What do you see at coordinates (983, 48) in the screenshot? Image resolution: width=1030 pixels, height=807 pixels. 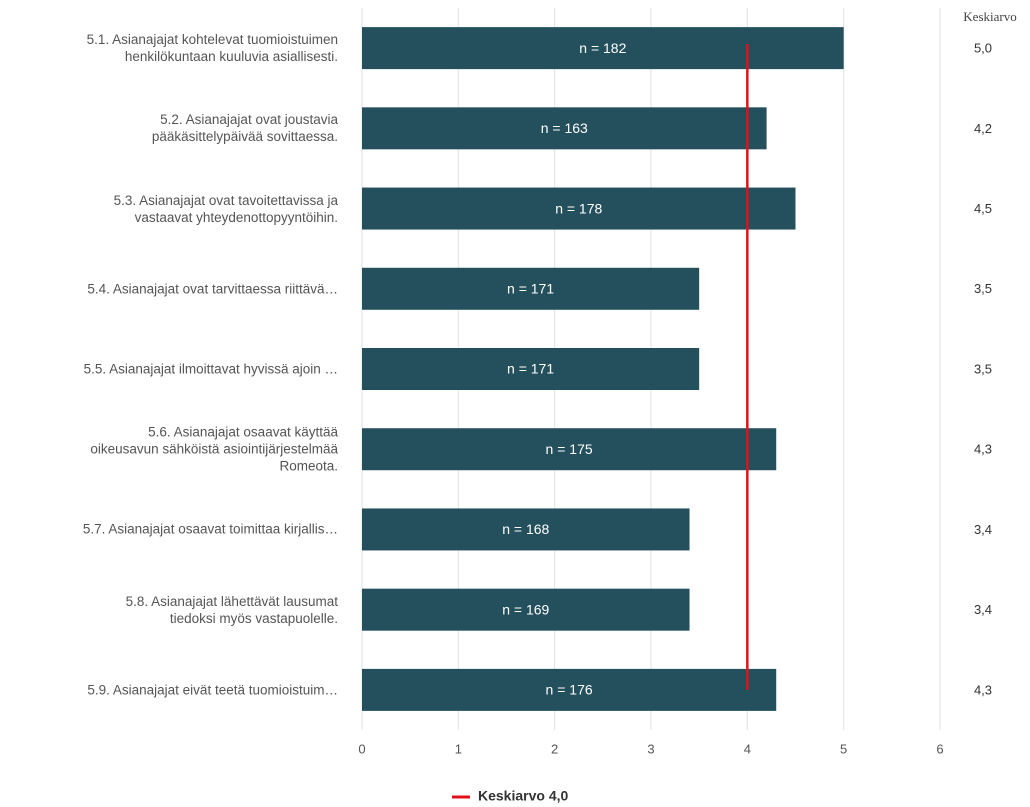 I see `value-label: 5,0` at bounding box center [983, 48].